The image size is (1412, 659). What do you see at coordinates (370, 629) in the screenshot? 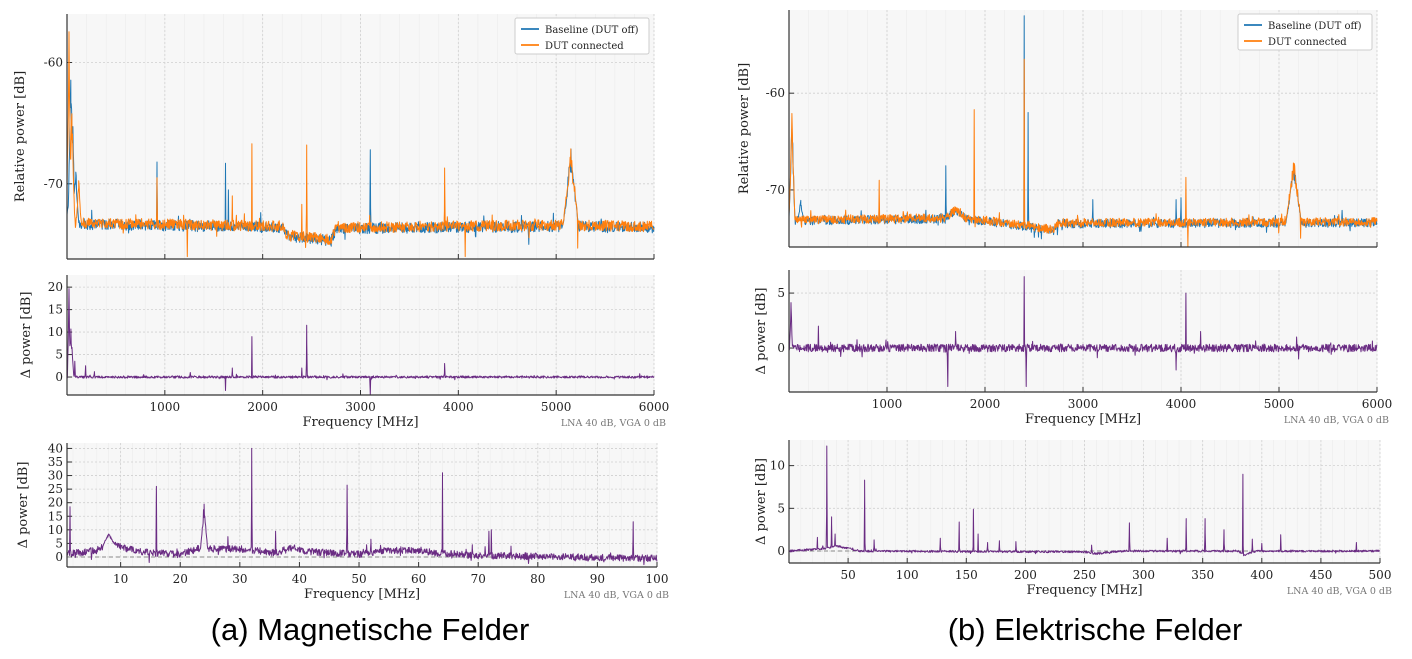
I see `caption-a: (a) Magnetische Felder` at bounding box center [370, 629].